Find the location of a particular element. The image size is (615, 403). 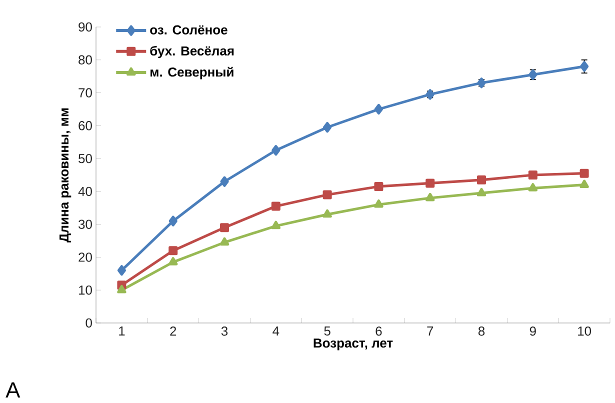

x-tick-label: 3 is located at coordinates (224, 331).